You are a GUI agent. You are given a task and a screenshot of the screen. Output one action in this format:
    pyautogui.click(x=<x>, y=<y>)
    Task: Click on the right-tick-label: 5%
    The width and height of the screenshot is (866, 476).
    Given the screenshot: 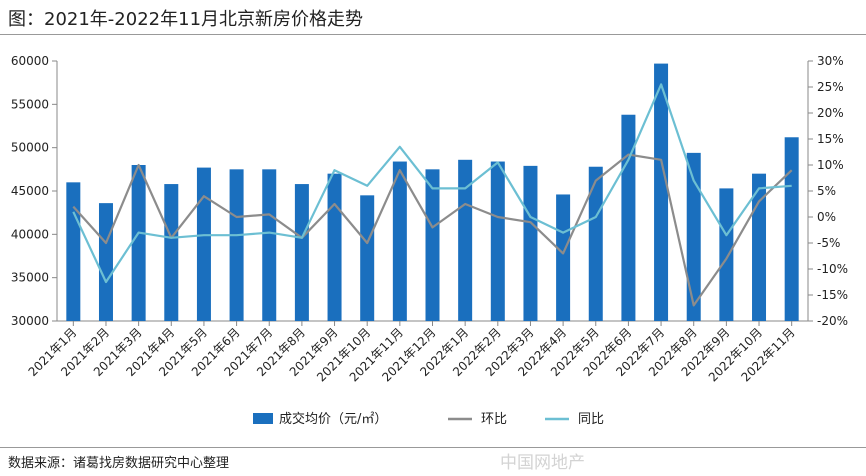 What is the action you would take?
    pyautogui.click(x=826, y=191)
    